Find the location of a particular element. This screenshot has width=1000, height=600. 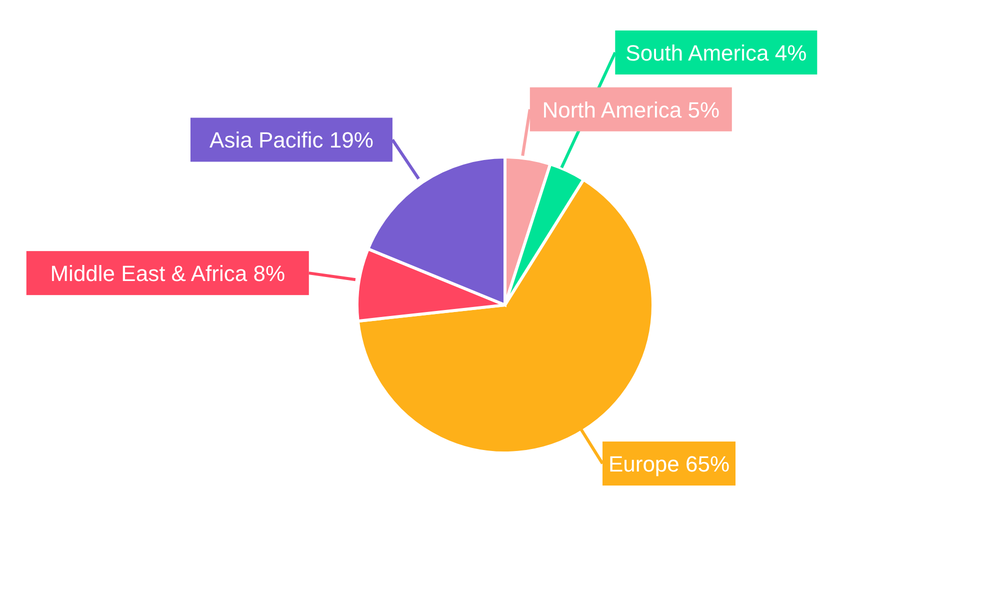

slice-label: Middle East & Africa 8% is located at coordinates (168, 273).